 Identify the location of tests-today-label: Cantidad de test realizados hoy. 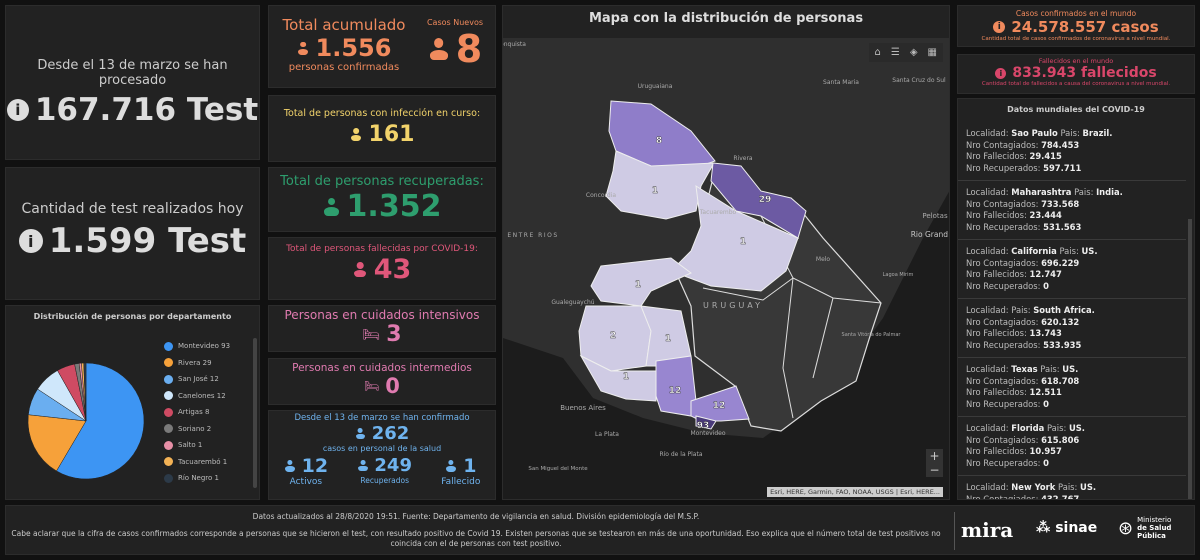
(132, 209).